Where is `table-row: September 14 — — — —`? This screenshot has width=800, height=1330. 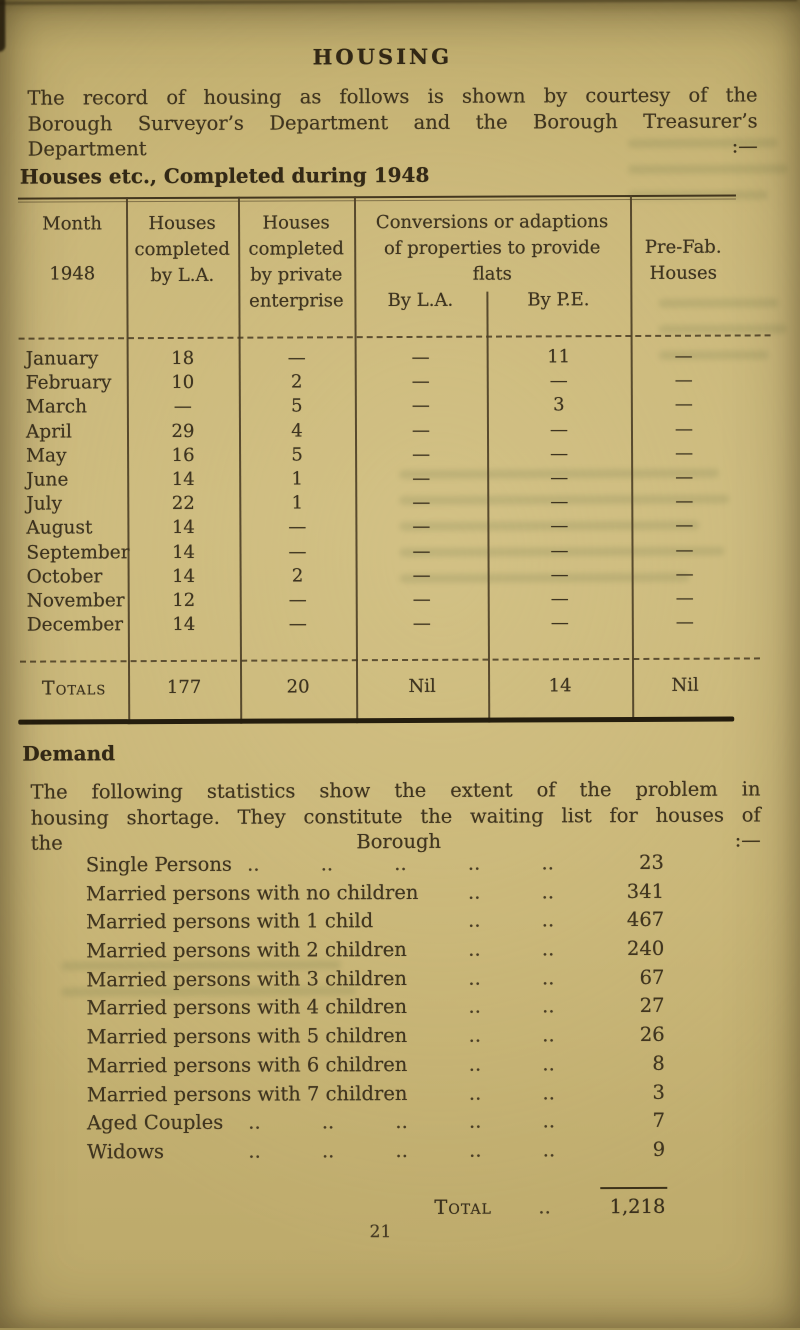 table-row: September 14 — — — — is located at coordinates (378, 551).